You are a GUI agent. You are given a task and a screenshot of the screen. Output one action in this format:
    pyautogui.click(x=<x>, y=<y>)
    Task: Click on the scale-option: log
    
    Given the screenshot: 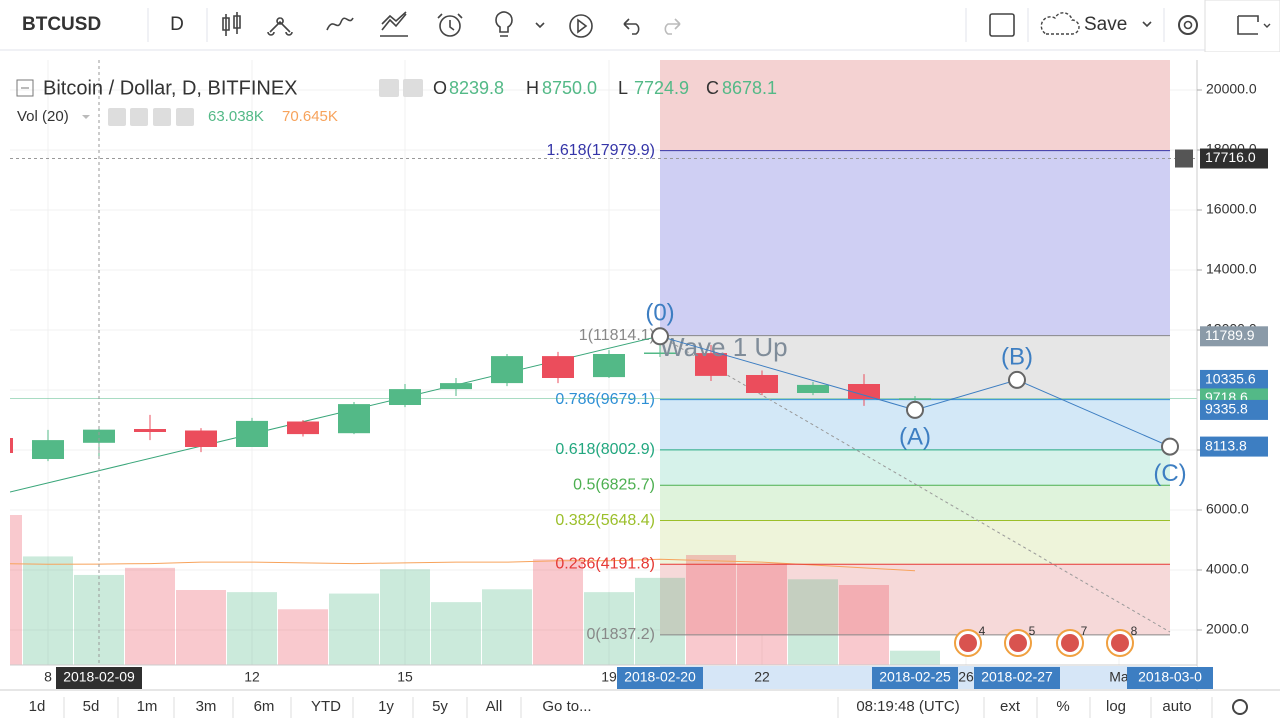 What is the action you would take?
    pyautogui.click(x=1116, y=706)
    